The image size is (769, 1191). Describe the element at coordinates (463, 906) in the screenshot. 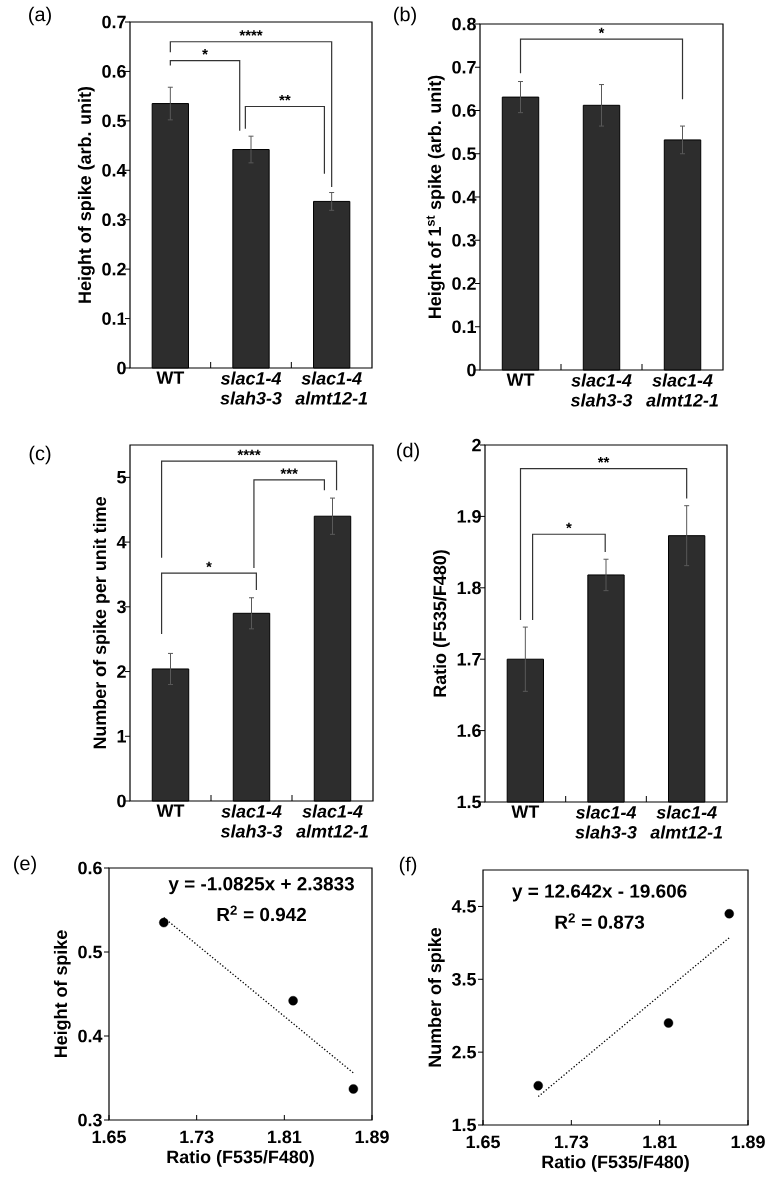

I see `y-tick-label: 4.5` at that location.